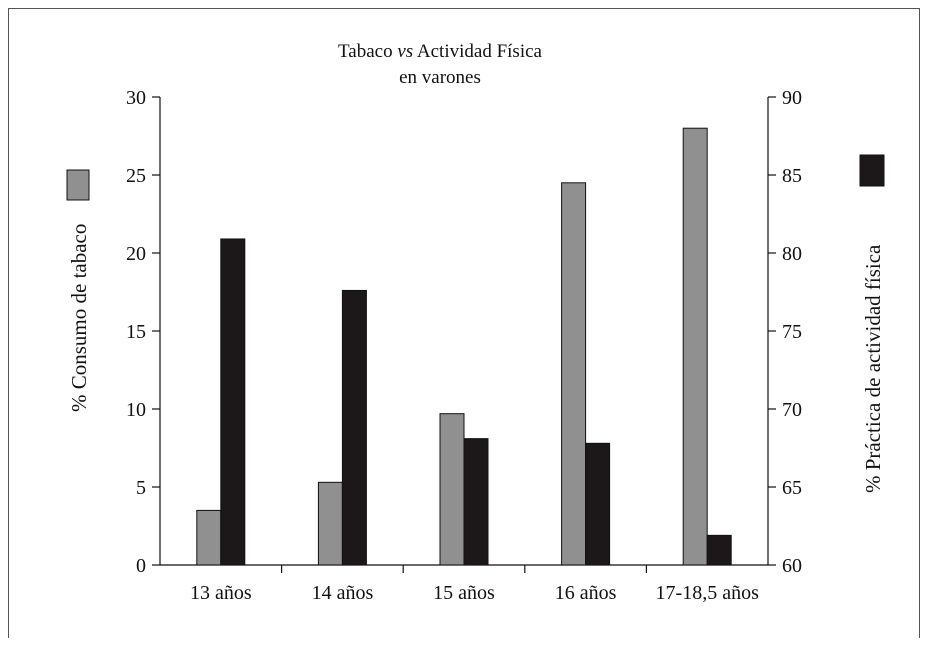 Image resolution: width=930 pixels, height=646 pixels. Describe the element at coordinates (792, 410) in the screenshot. I see `y-tick-label-right: 70` at that location.